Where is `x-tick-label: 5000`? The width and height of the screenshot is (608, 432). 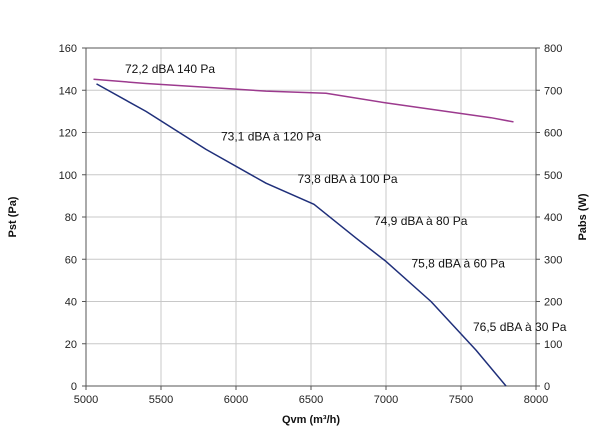
x-tick-label: 5000 is located at coordinates (86, 400).